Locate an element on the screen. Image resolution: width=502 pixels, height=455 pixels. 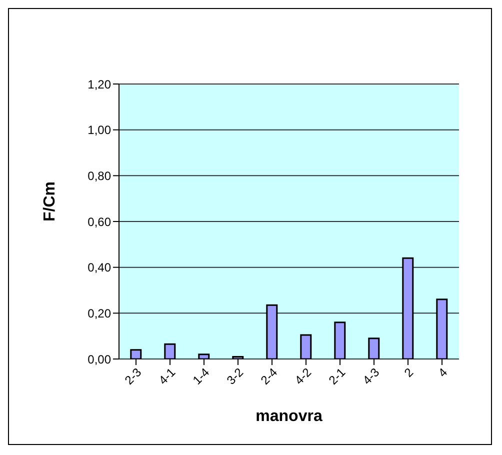
x-tick-label: 4 is located at coordinates (443, 372).